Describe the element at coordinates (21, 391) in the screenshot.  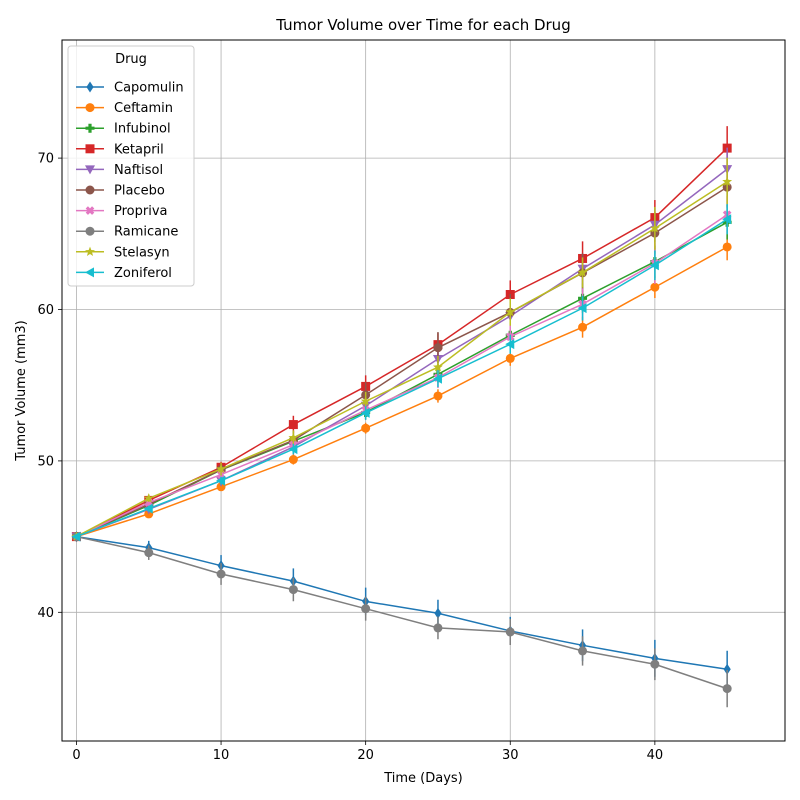
I see `y-axis-title: Tumor Volume (mm3)` at that location.